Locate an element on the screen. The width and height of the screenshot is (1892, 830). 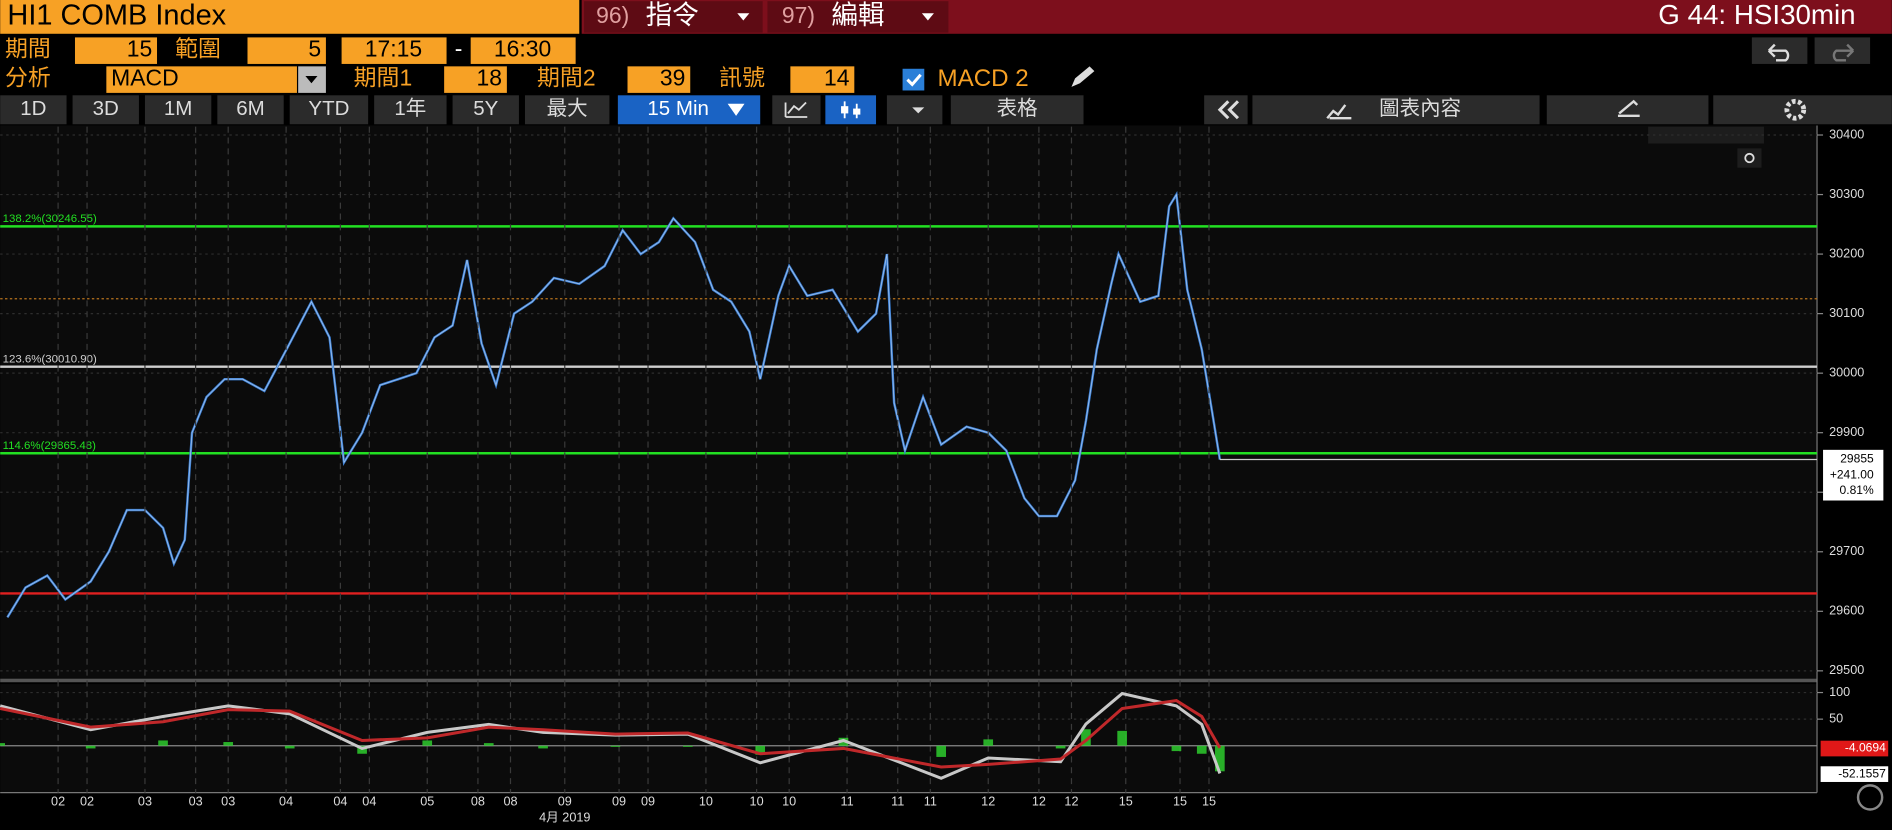
cmd2-num: 97) is located at coordinates (798, 15).